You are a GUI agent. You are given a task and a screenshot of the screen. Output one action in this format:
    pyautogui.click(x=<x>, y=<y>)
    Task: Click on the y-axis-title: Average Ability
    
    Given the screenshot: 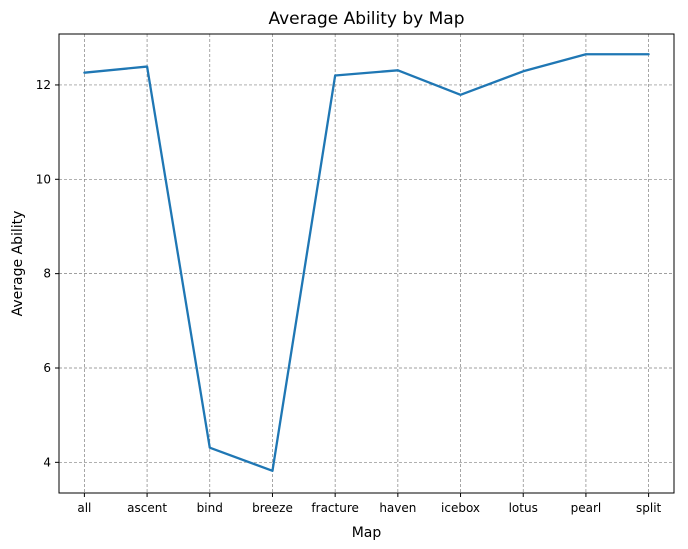 What is the action you would take?
    pyautogui.click(x=18, y=264)
    